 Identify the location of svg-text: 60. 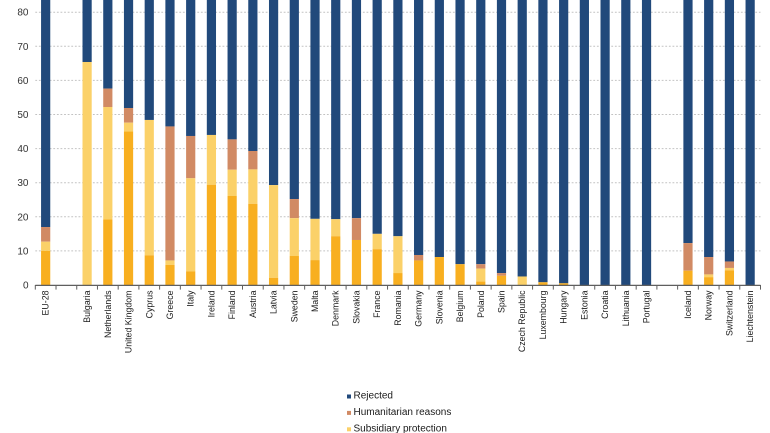
(23, 81).